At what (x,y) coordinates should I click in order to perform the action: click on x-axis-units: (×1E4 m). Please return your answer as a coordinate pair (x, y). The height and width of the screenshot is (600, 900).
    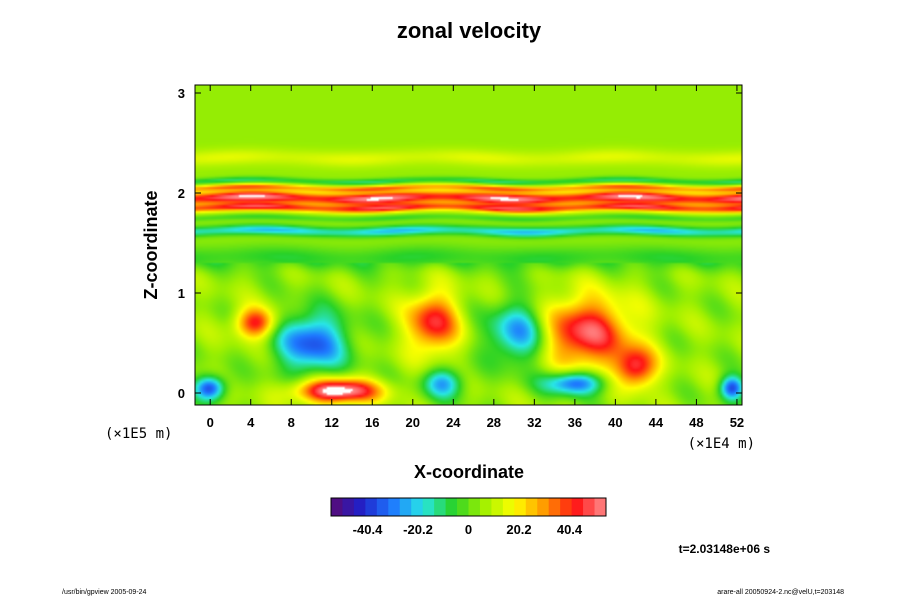
    Looking at the image, I should click on (721, 444).